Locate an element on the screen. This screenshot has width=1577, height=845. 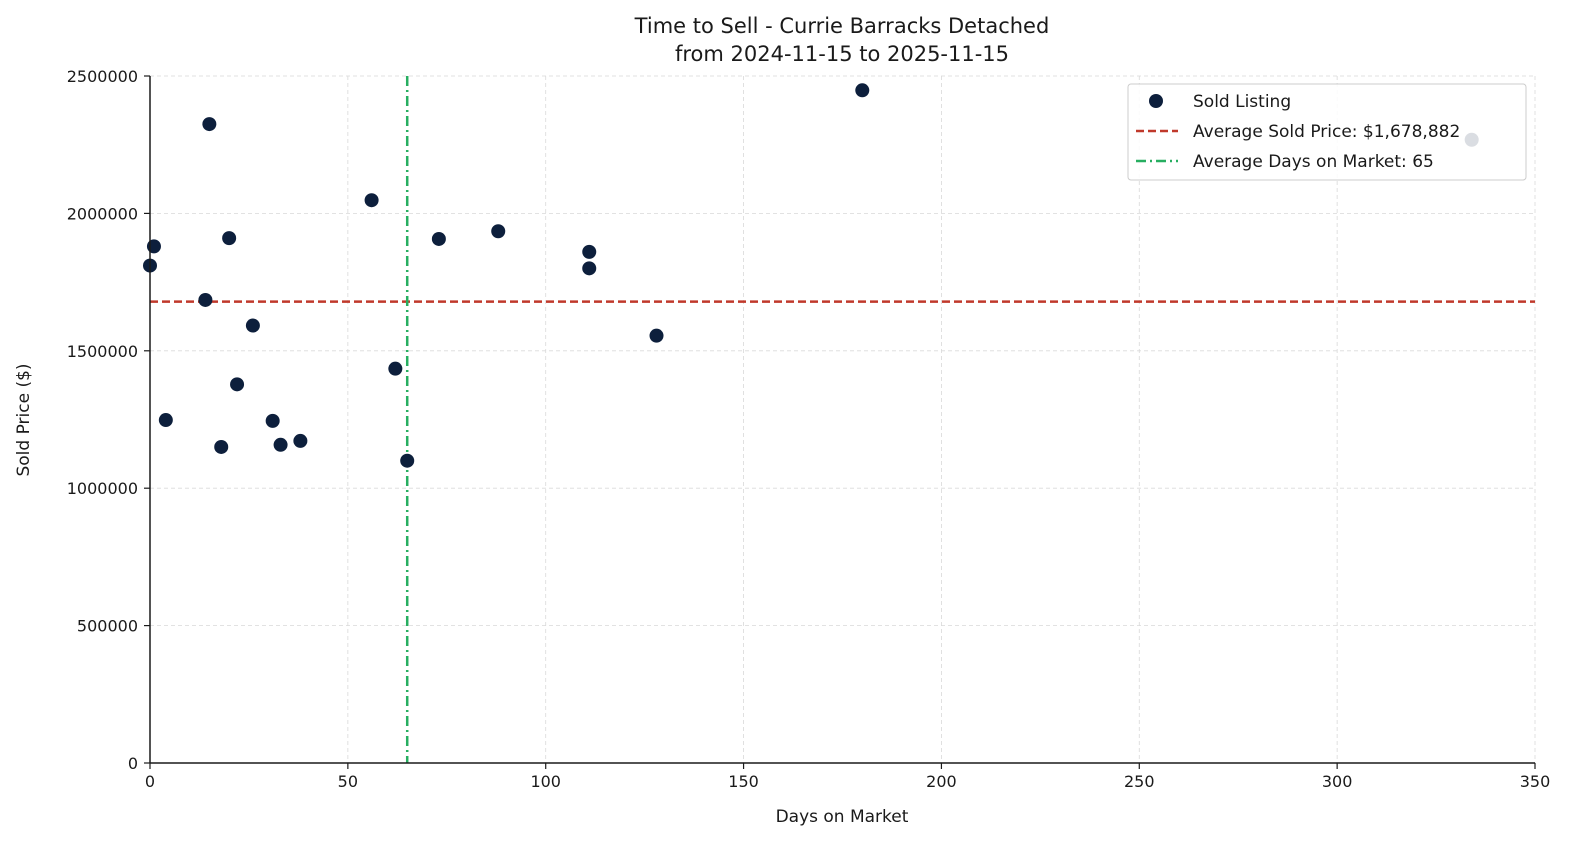
y-tick-label-1000000: 1000000 is located at coordinates (102, 488).